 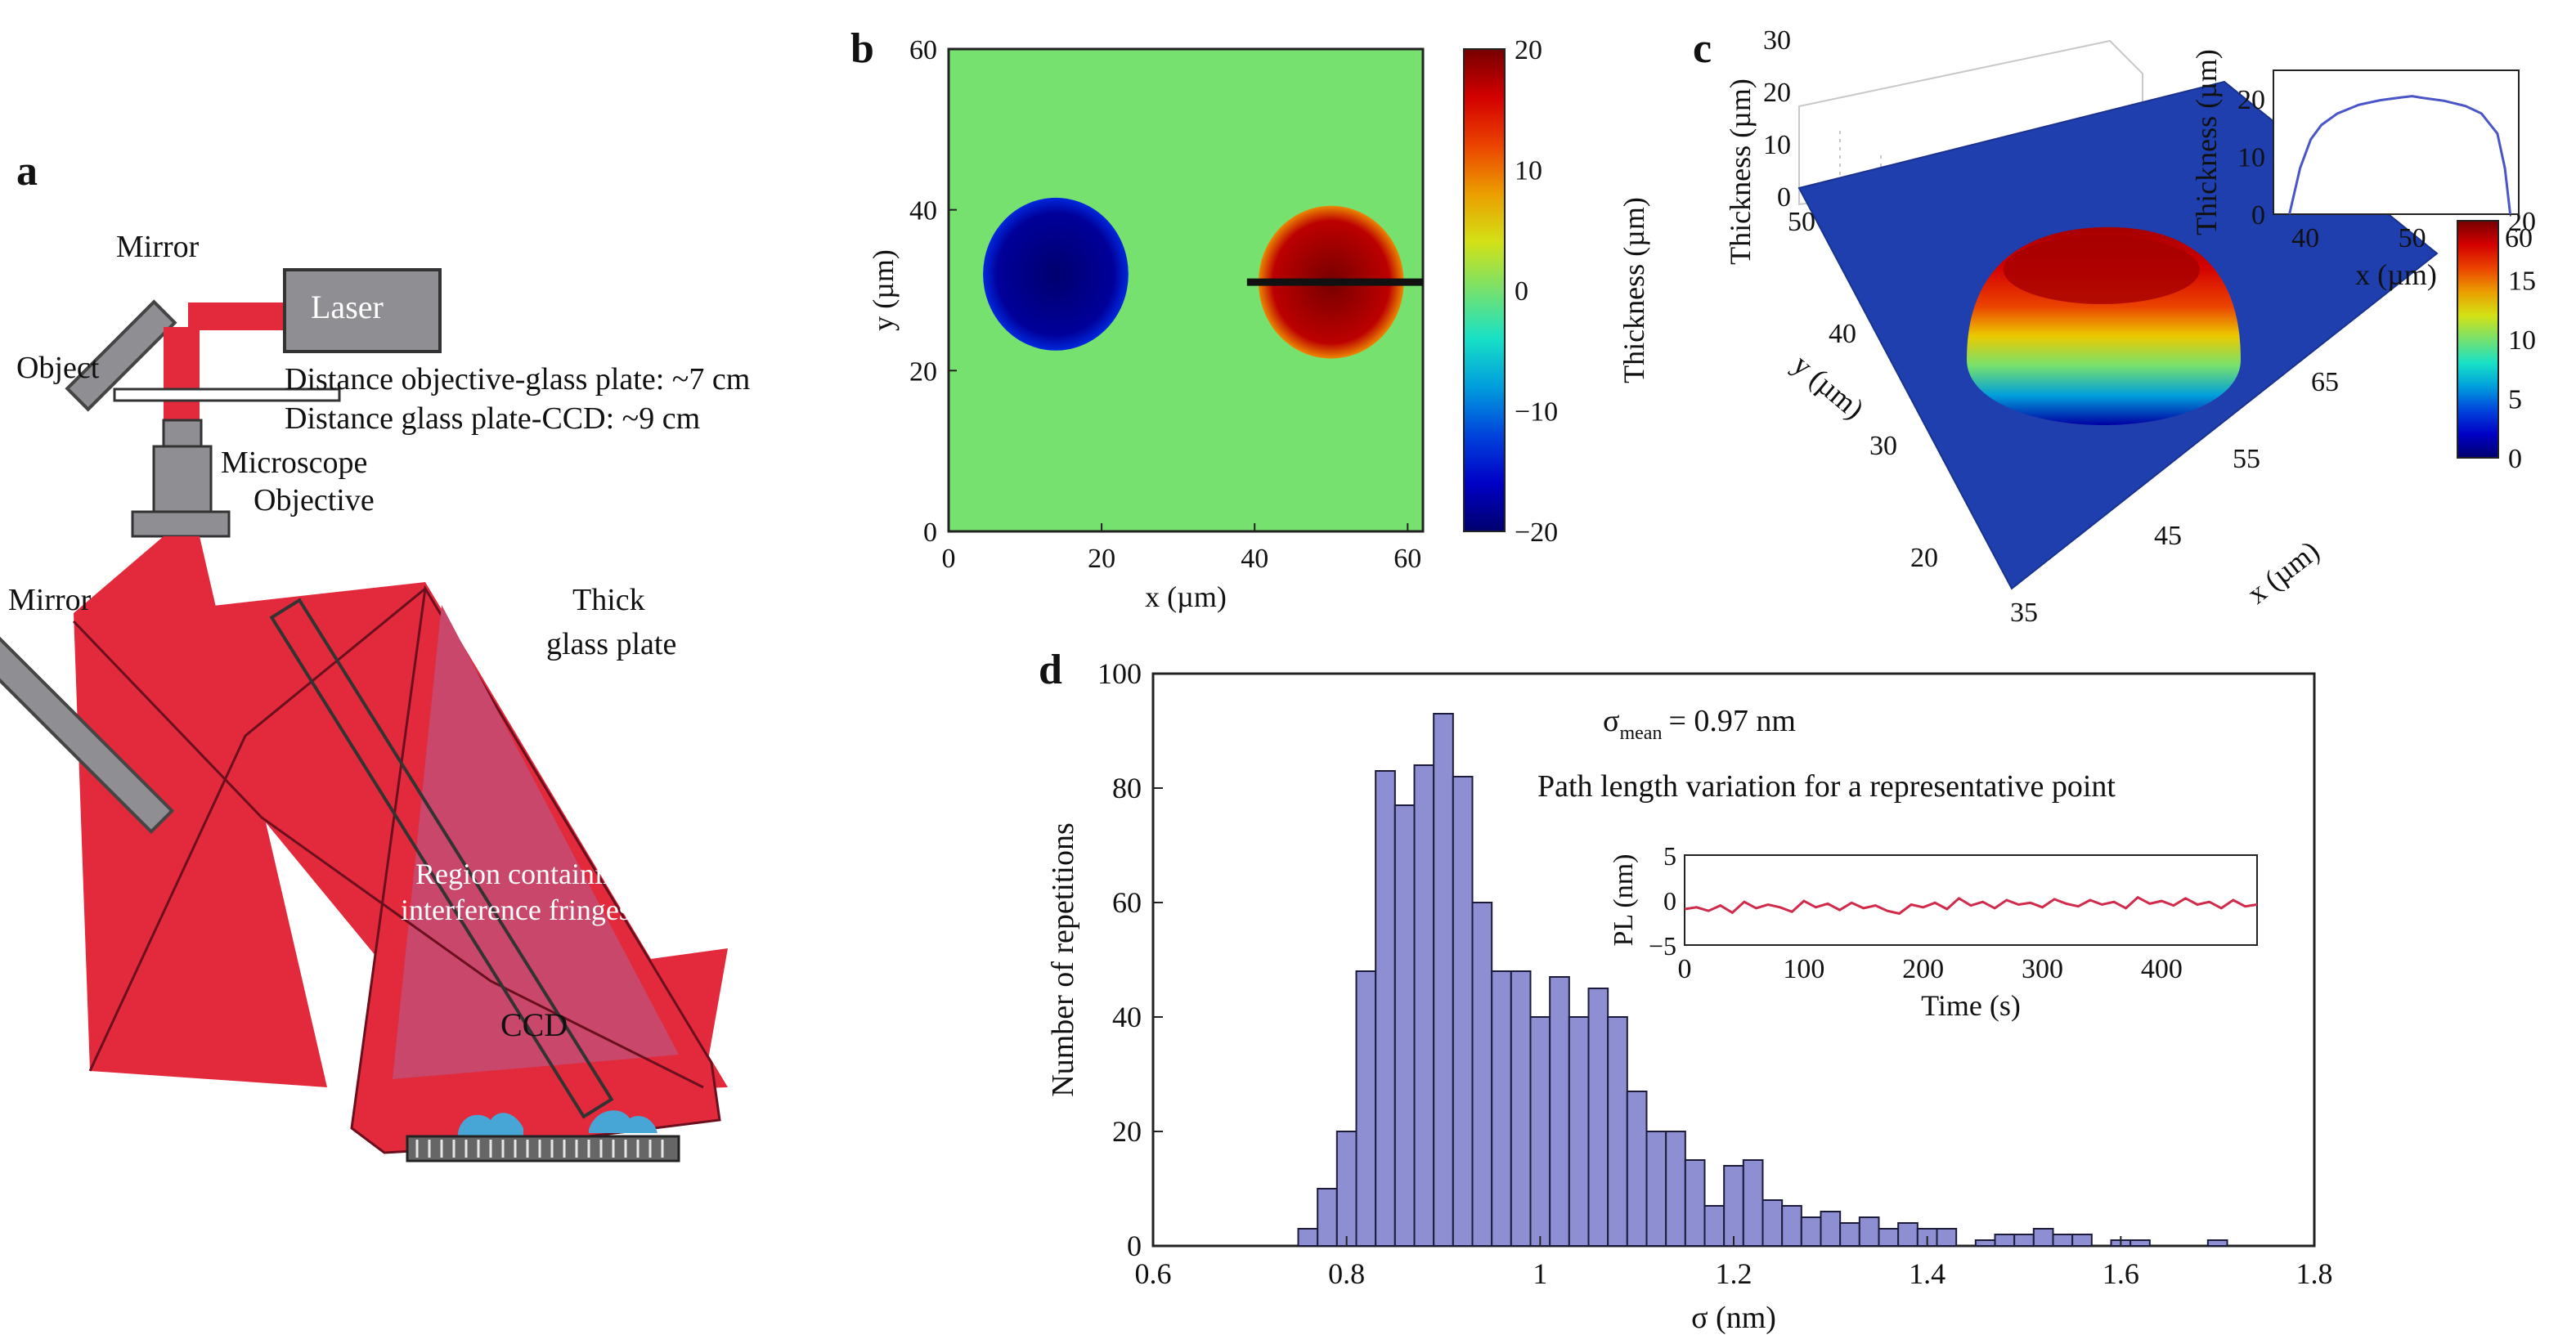 What do you see at coordinates (1050, 670) in the screenshot?
I see `panel-d-letter: d` at bounding box center [1050, 670].